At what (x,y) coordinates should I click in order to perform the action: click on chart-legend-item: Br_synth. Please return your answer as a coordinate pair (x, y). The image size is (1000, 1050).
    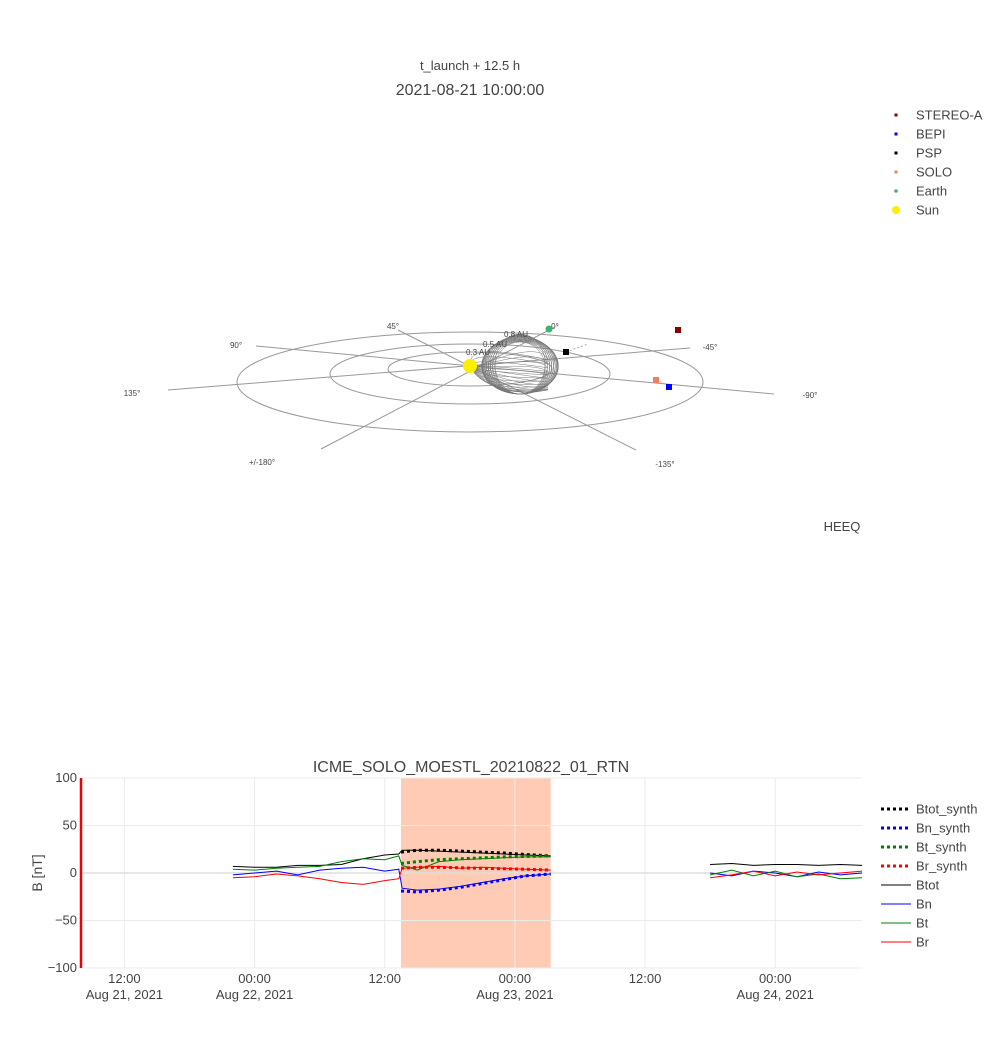
    Looking at the image, I should click on (924, 866).